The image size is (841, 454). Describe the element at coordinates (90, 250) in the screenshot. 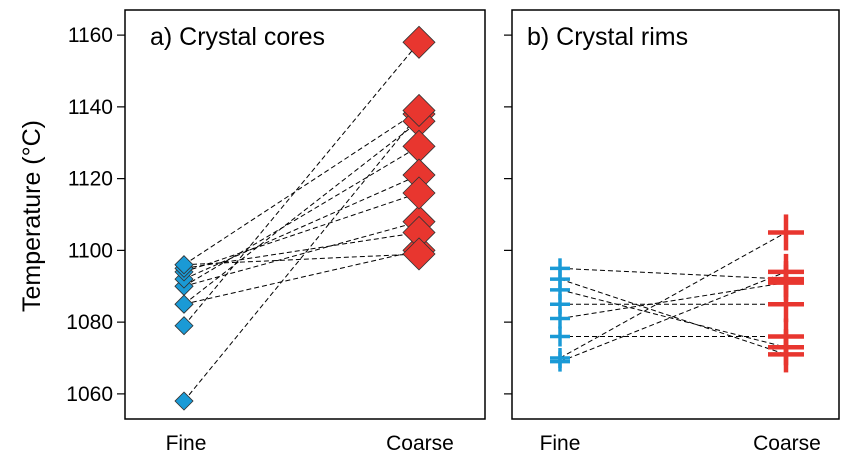

I see `y-tick-label: 1100` at that location.